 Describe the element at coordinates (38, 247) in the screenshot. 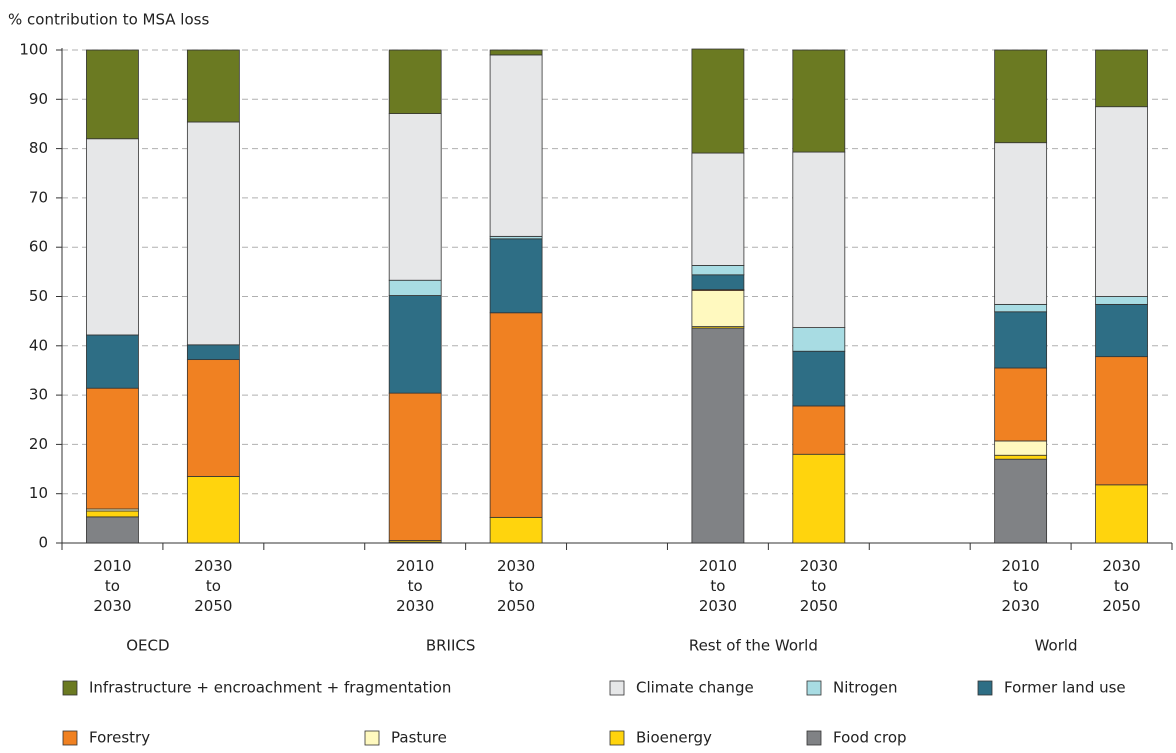

I see `y-tick-label: 60` at that location.